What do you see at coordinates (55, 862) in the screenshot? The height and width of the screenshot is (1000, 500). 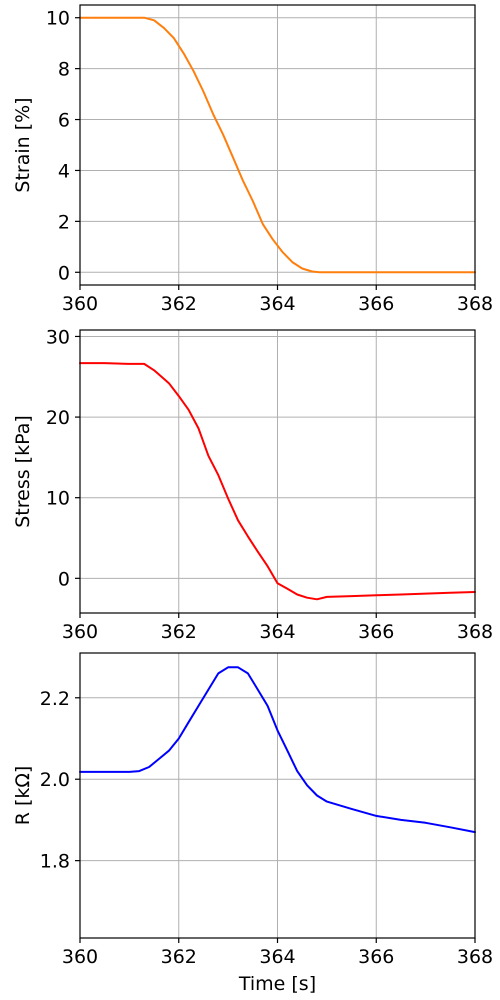 I see `resistance-y-tick-label: 1.8` at bounding box center [55, 862].